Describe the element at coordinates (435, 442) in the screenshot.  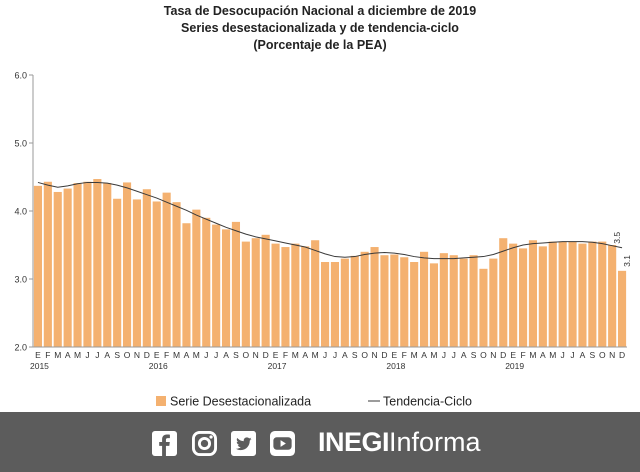
I see `brand-rest: Informa` at that location.